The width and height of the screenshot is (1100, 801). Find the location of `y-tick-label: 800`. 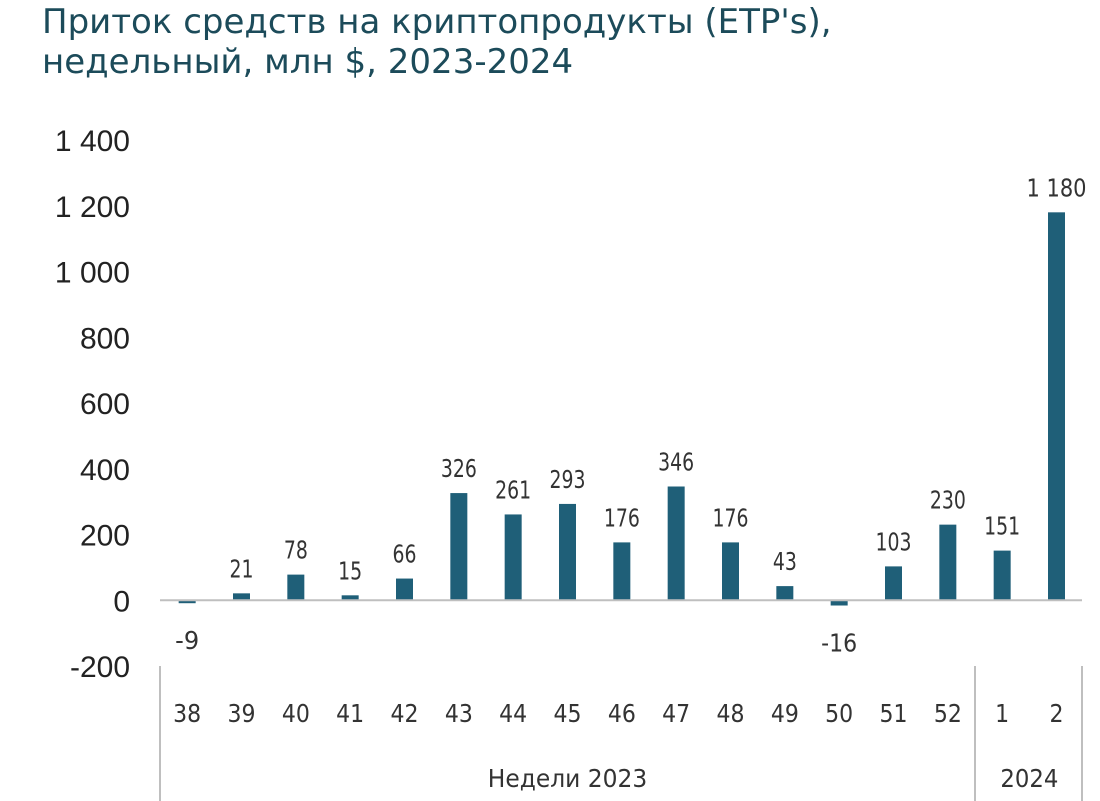

y-tick-label: 800 is located at coordinates (105, 338).